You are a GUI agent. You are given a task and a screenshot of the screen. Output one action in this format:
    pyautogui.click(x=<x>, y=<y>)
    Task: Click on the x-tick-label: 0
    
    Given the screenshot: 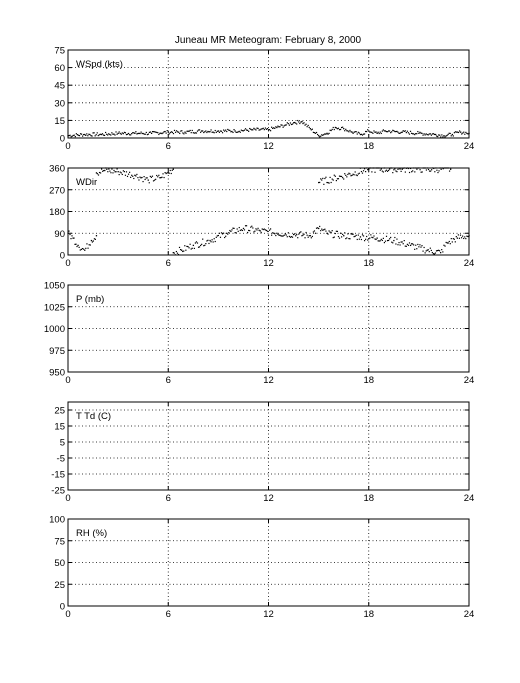 What is the action you would take?
    pyautogui.click(x=67, y=146)
    